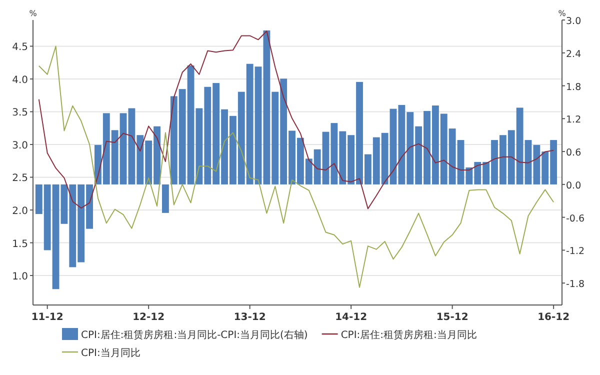 This screenshot has width=600, height=375. I want to click on x-tick-label: 12-12, so click(148, 317).